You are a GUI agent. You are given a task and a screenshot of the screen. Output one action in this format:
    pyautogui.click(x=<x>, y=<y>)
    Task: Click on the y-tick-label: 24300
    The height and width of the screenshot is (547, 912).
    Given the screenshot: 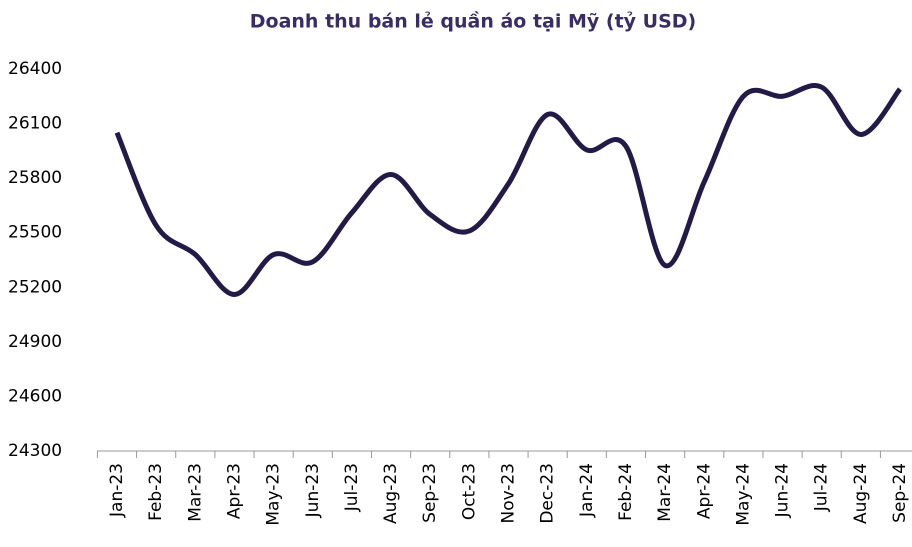 What is the action you would take?
    pyautogui.click(x=35, y=451)
    